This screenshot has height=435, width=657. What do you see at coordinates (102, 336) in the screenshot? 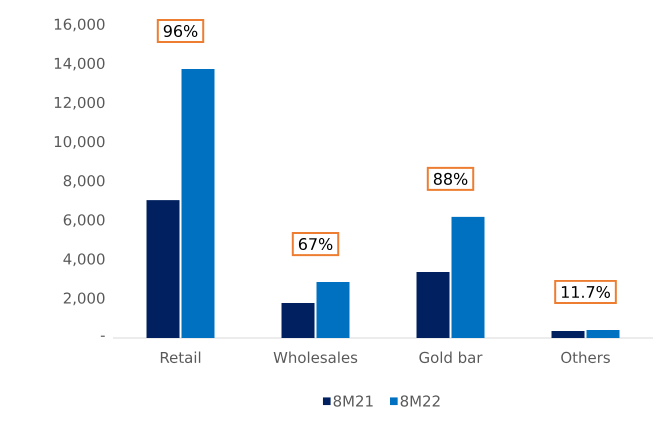
I see `y-tick-label: -` at bounding box center [102, 336].